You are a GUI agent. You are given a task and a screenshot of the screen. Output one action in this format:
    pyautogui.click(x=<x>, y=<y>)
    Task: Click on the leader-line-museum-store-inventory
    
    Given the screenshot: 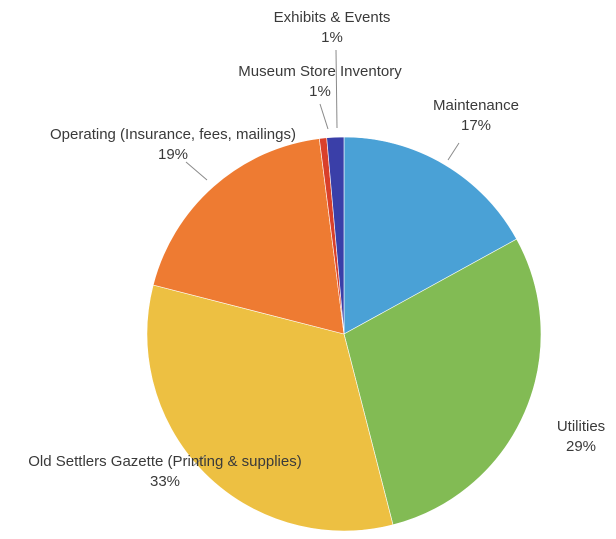 What is the action you would take?
    pyautogui.click(x=324, y=116)
    